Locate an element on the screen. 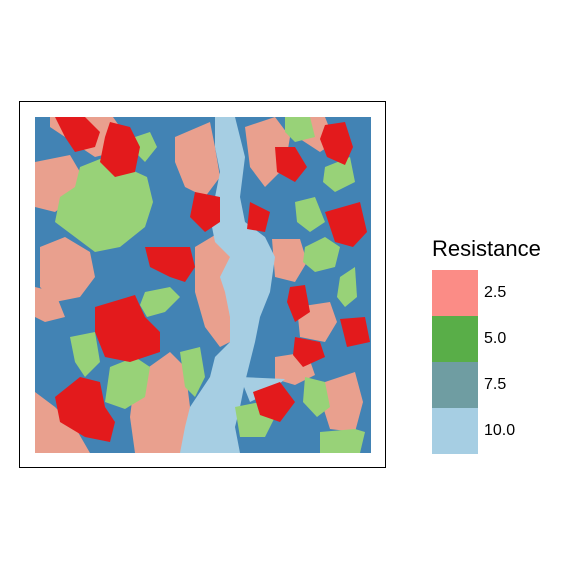 This screenshot has width=576, height=576. legend-label: 2.5 is located at coordinates (495, 292).